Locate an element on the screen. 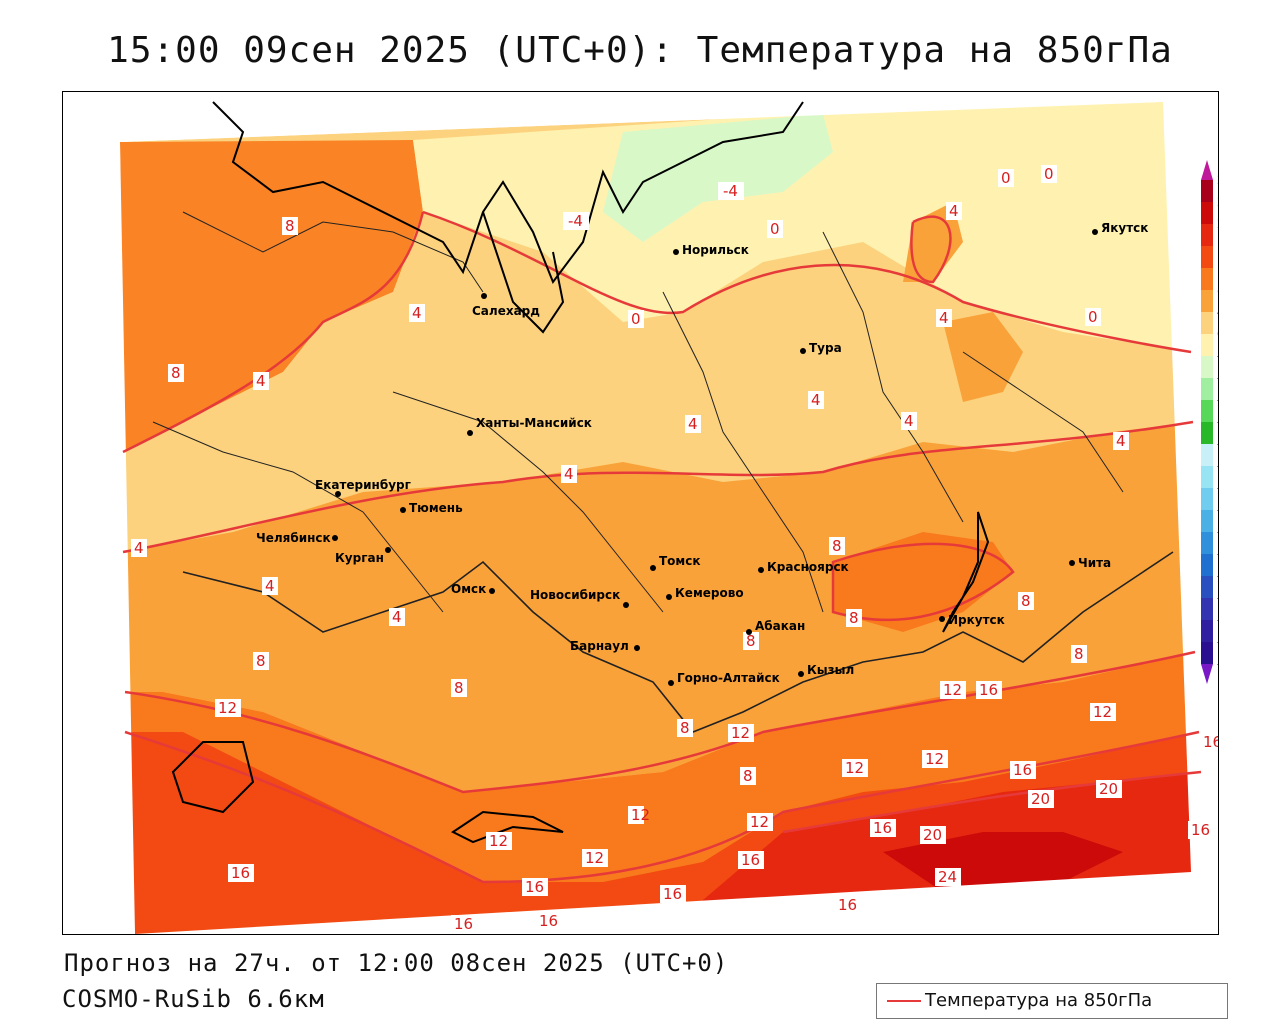 The image size is (1280, 1024). svg-text: 20 is located at coordinates (932, 835).